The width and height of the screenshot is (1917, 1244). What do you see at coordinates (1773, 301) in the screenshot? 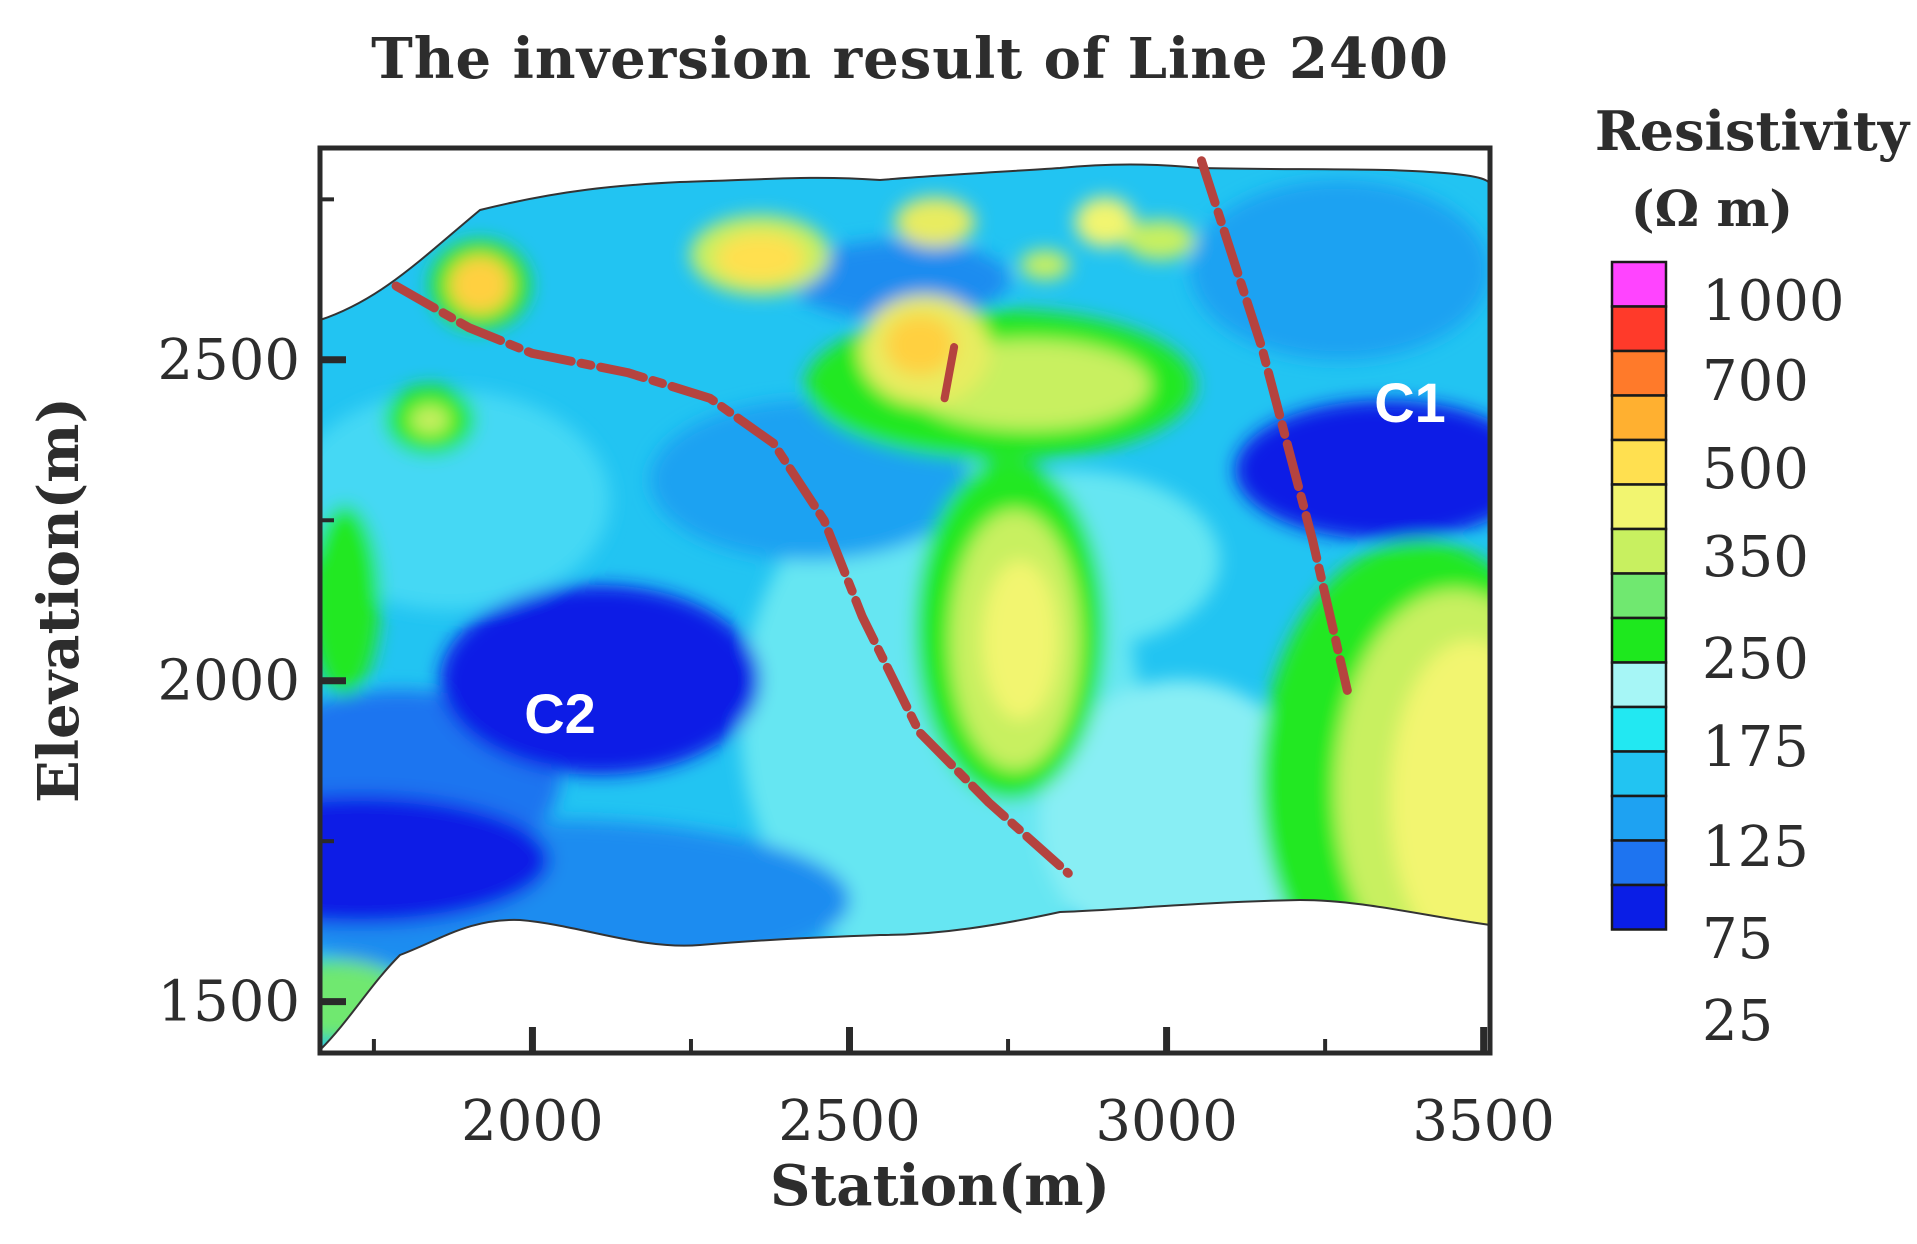
I see `colorbar-tick-label: 1000` at bounding box center [1773, 301].